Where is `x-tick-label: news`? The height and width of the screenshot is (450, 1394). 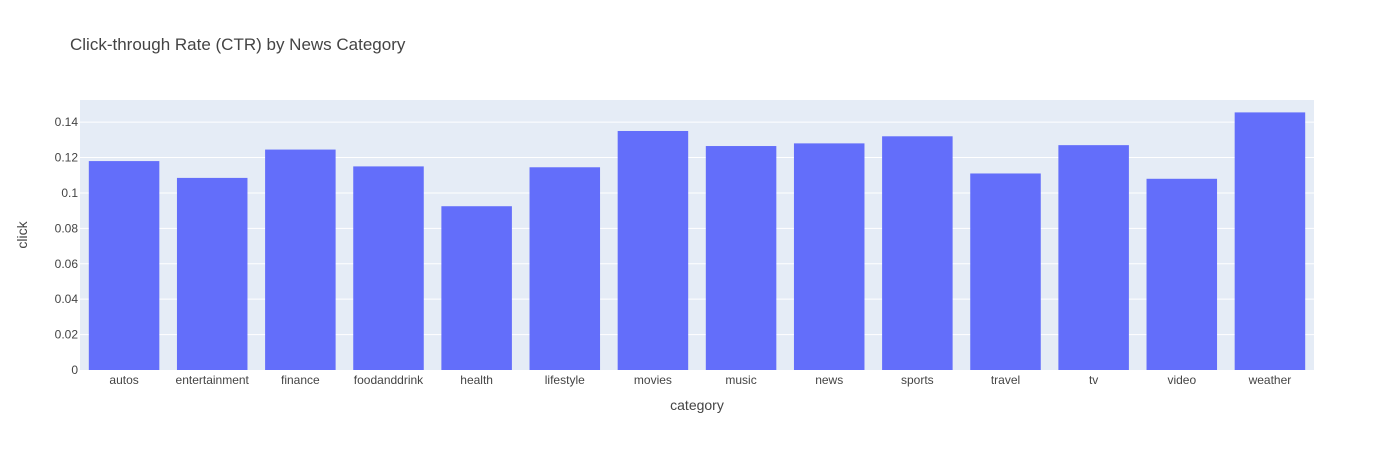
x-tick-label: news is located at coordinates (829, 380).